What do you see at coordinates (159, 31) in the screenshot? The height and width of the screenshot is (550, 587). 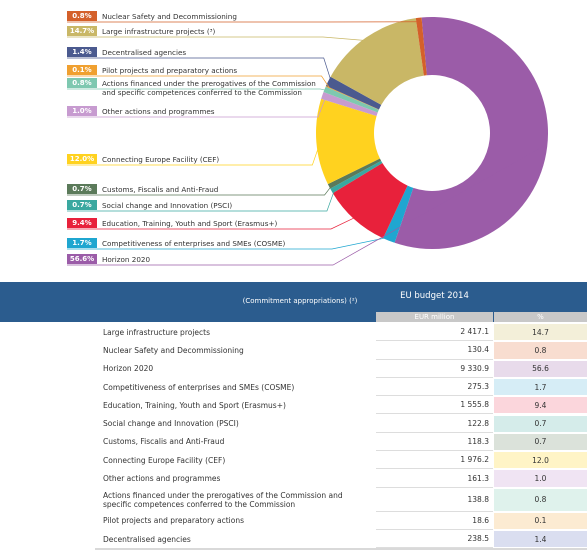 I see `legend-label: Large infrastructure projects (³)` at bounding box center [159, 31].